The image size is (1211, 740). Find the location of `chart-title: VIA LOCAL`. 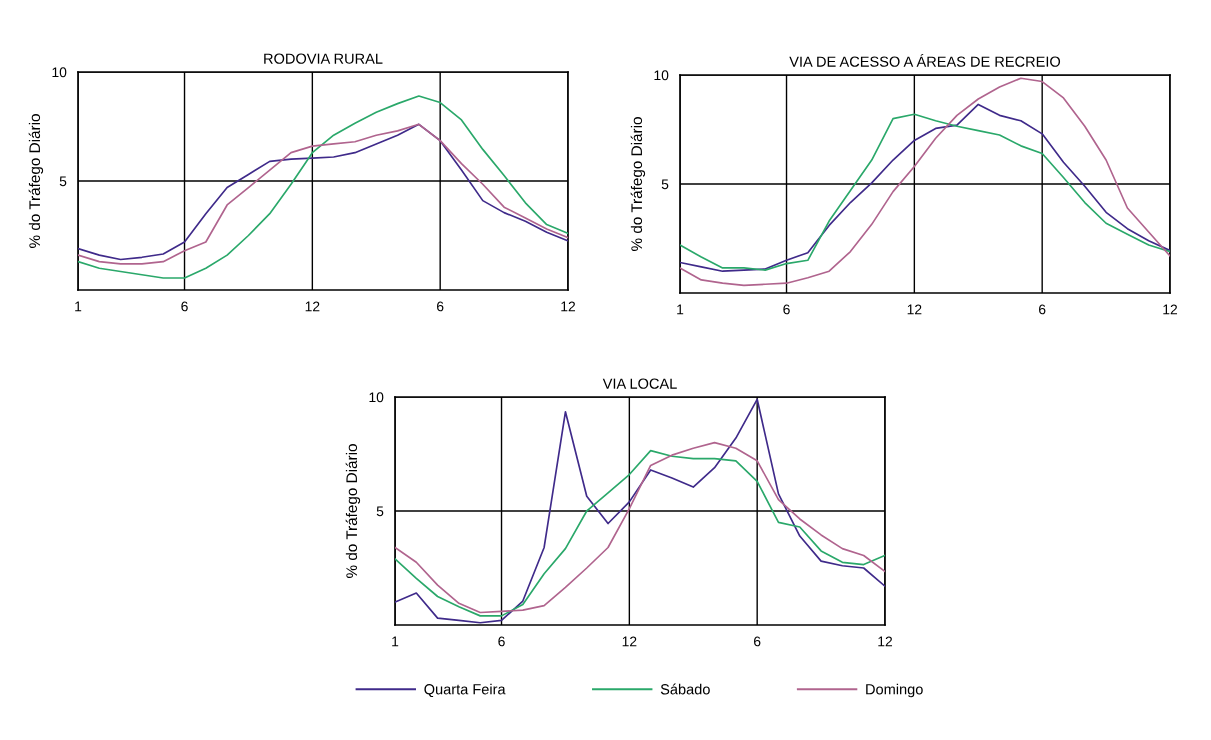

chart-title: VIA LOCAL is located at coordinates (639, 383).